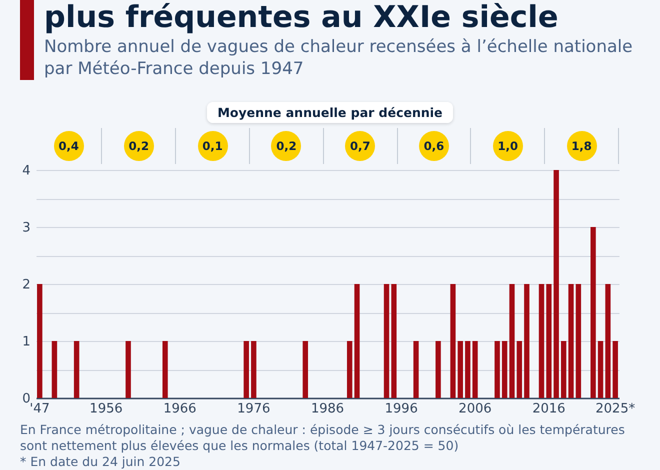 The width and height of the screenshot is (660, 470). What do you see at coordinates (401, 409) in the screenshot?
I see `x-tick-label: 1996` at bounding box center [401, 409].